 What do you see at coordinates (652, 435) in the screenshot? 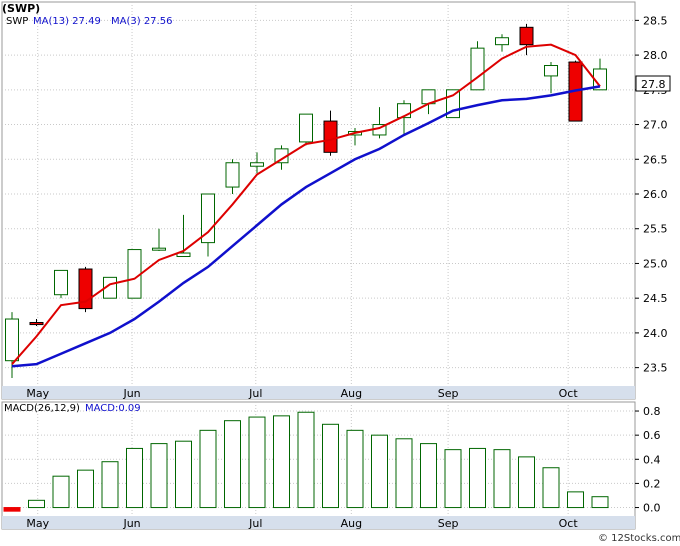
I see `macd-y-tick-label: 0.6` at bounding box center [652, 435].